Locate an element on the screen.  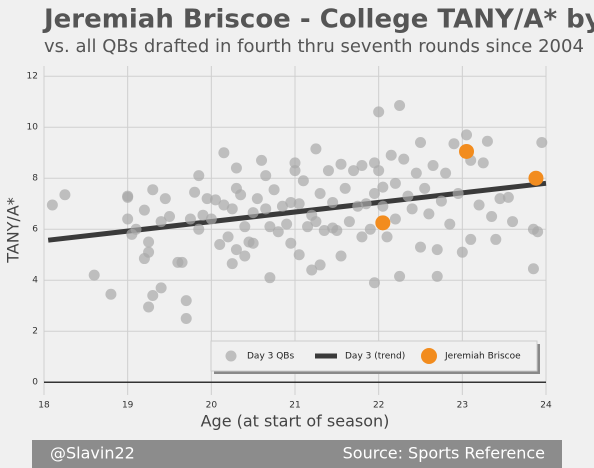
legend-label: Jeremiah Briscoe is located at coordinates (482, 357).